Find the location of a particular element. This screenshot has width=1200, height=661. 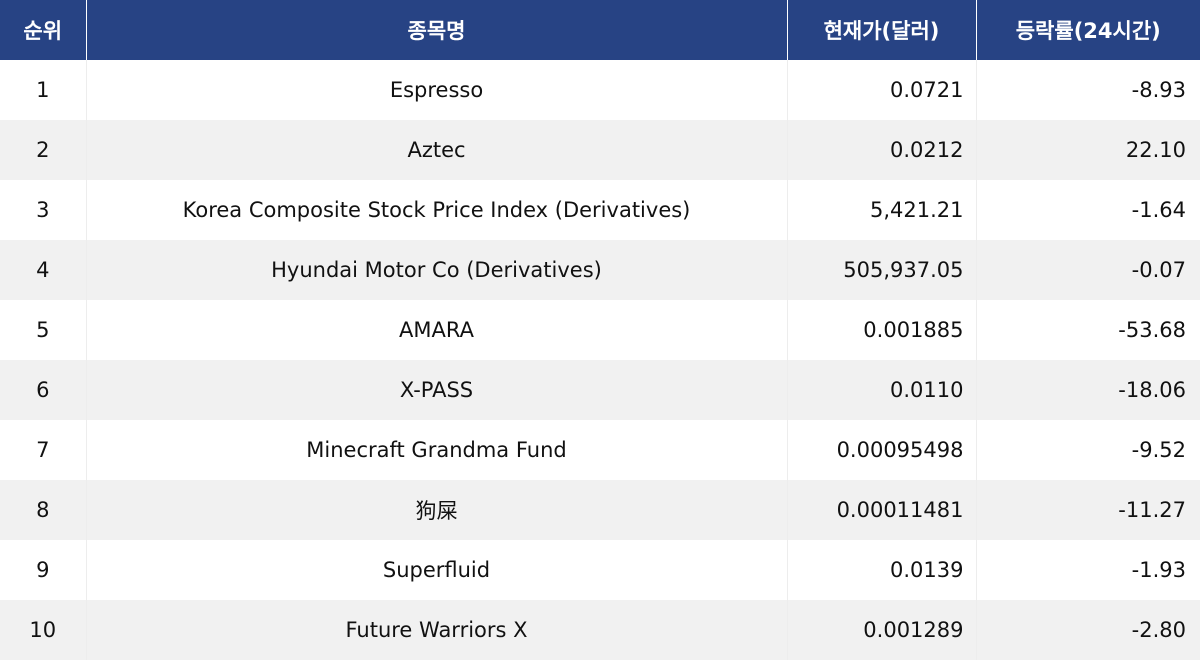

cell-rank: 4 is located at coordinates (43, 270).